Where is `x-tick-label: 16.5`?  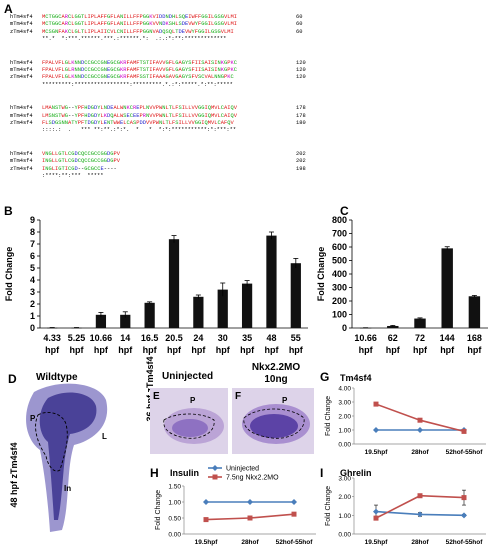
x-tick-label: 16.5 is located at coordinates (150, 338).